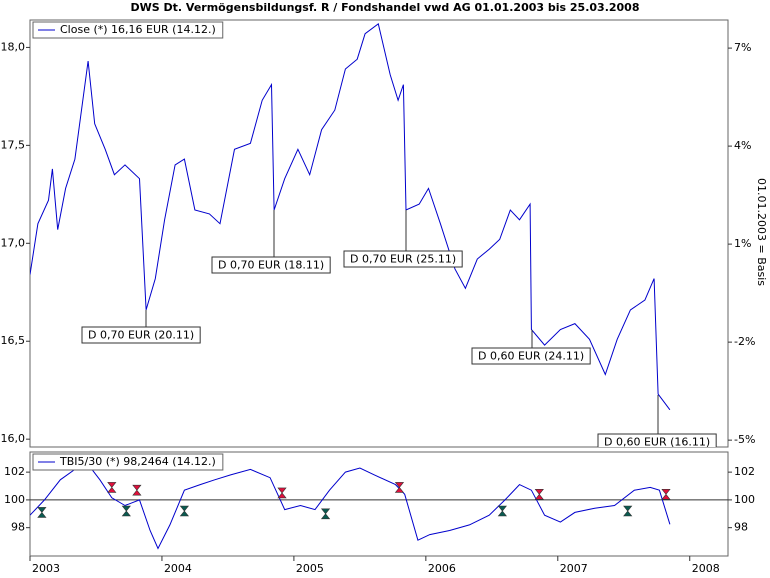  I want to click on x-tick-label: 2008, so click(706, 568).